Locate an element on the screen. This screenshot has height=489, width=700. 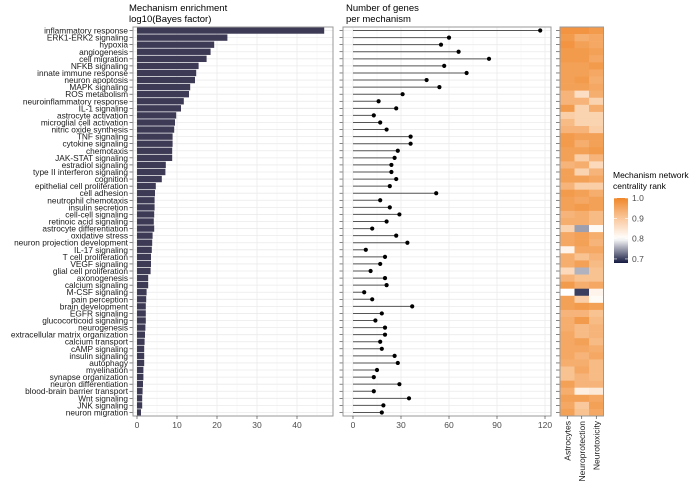
x-tick-label: 40 is located at coordinates (297, 425).